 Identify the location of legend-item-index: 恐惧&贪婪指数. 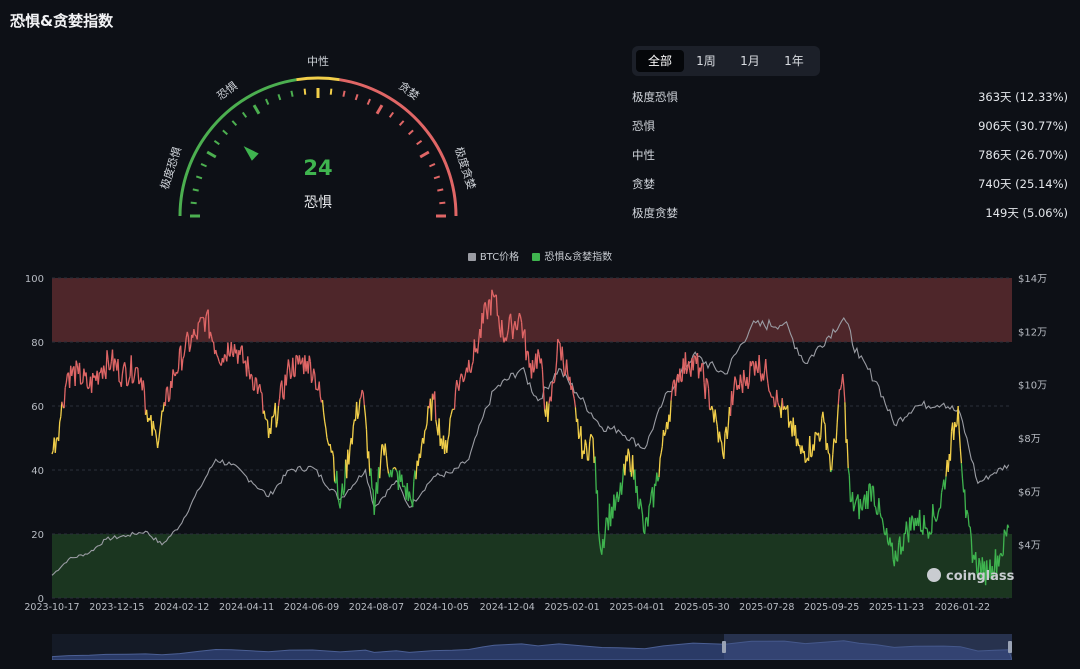
(572, 255).